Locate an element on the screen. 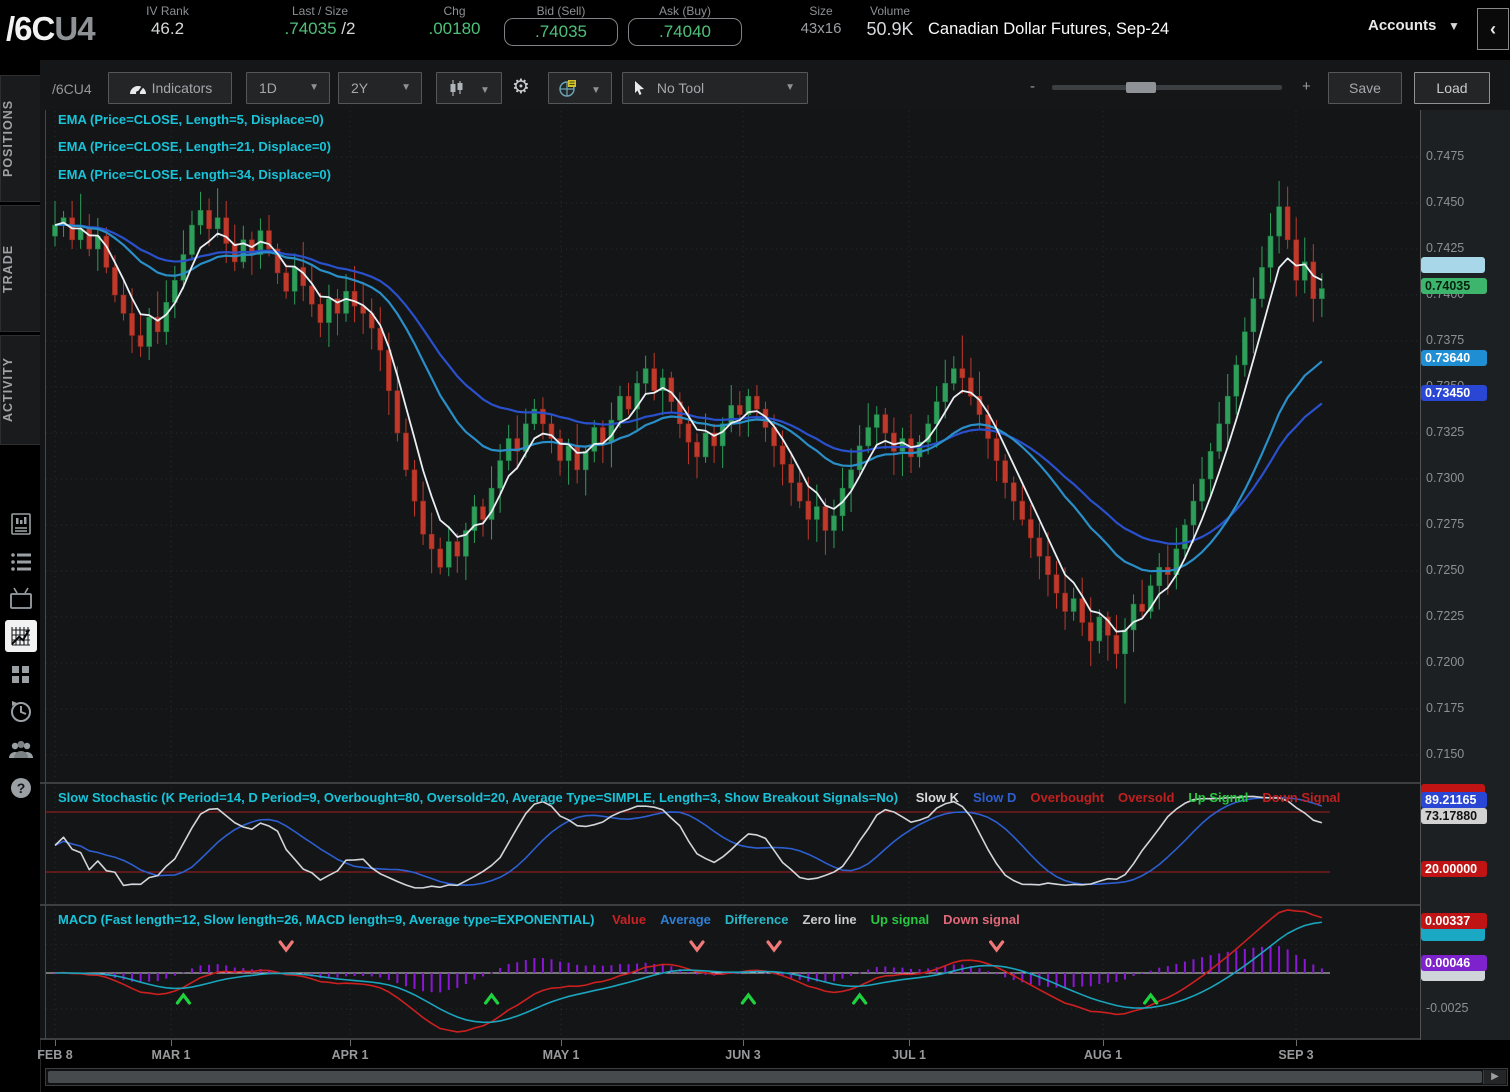 The width and height of the screenshot is (1510, 1092). legend-slow-d: Slow D is located at coordinates (995, 797).